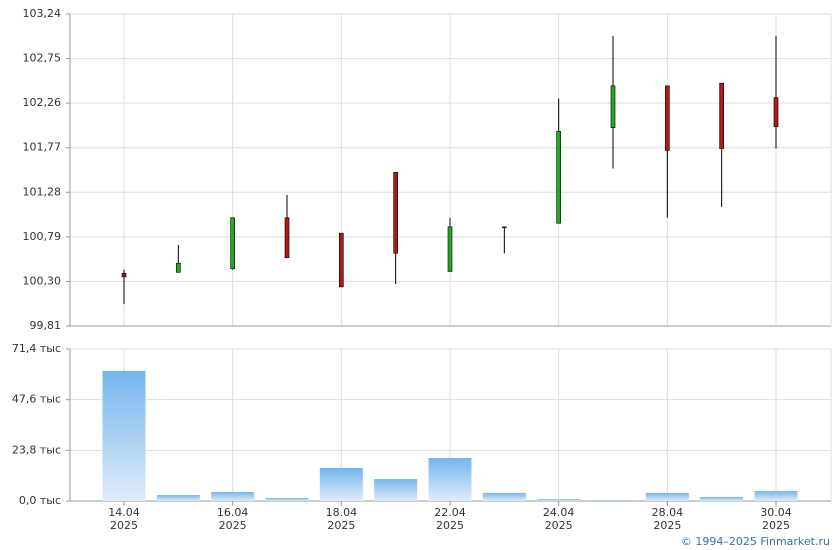 This screenshot has height=550, width=840. Describe the element at coordinates (124, 512) in the screenshot. I see `x-tick-label: 14.04` at that location.